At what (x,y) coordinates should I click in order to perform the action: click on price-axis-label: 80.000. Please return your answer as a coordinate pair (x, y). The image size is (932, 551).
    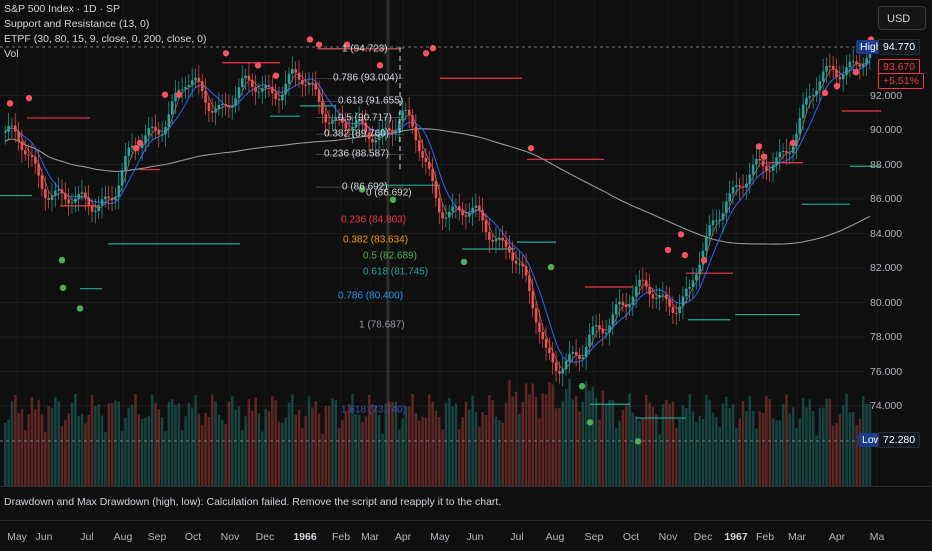
    Looking at the image, I should click on (886, 302).